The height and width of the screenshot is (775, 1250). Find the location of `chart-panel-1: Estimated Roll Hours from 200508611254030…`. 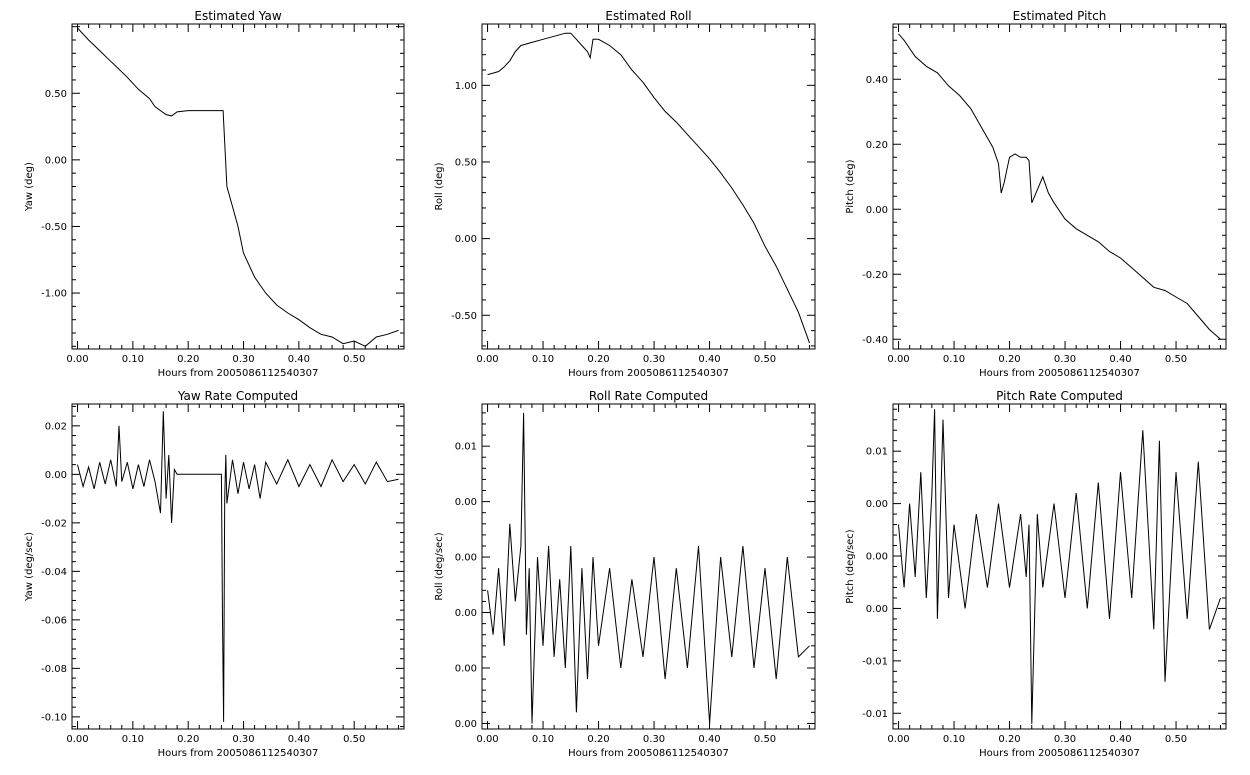

chart-panel-1: Estimated Roll Hours from 200508611254030… is located at coordinates (625, 194).